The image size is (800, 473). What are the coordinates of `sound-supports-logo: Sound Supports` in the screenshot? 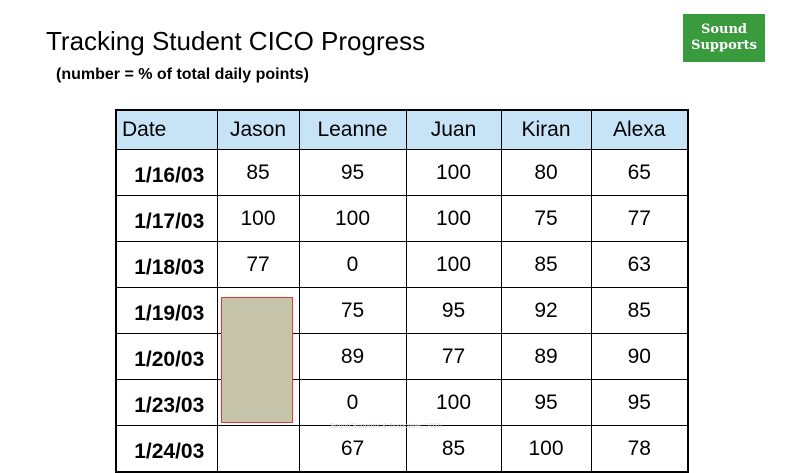 It's located at (724, 38).